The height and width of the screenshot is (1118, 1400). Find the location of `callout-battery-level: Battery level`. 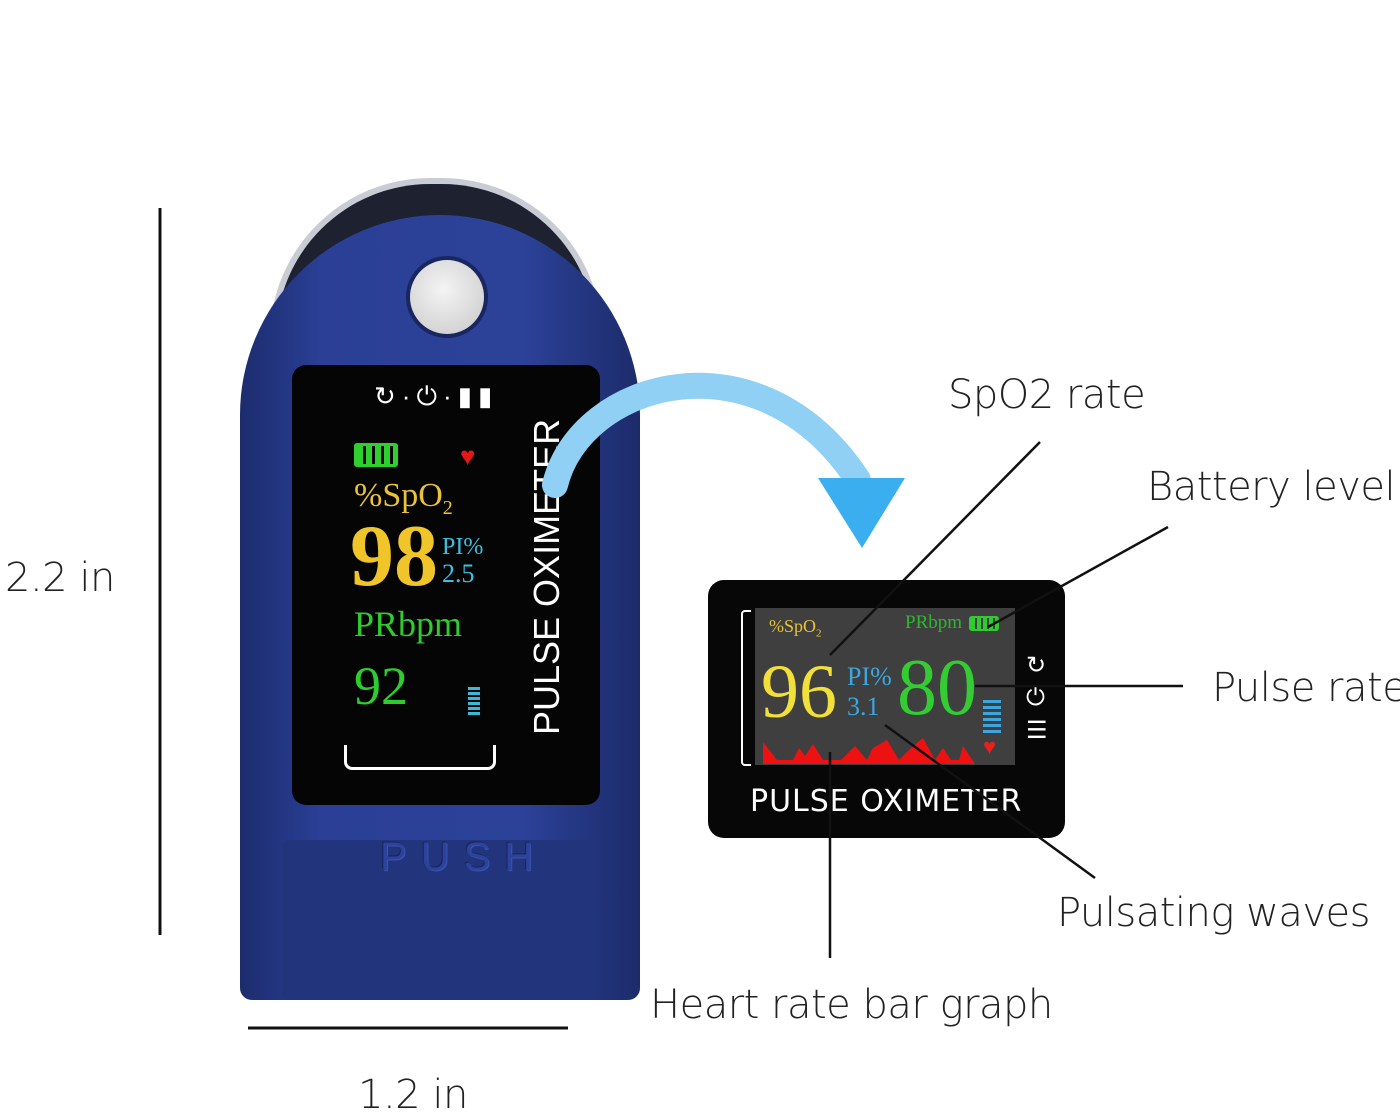

callout-battery-level: Battery level is located at coordinates (1271, 487).